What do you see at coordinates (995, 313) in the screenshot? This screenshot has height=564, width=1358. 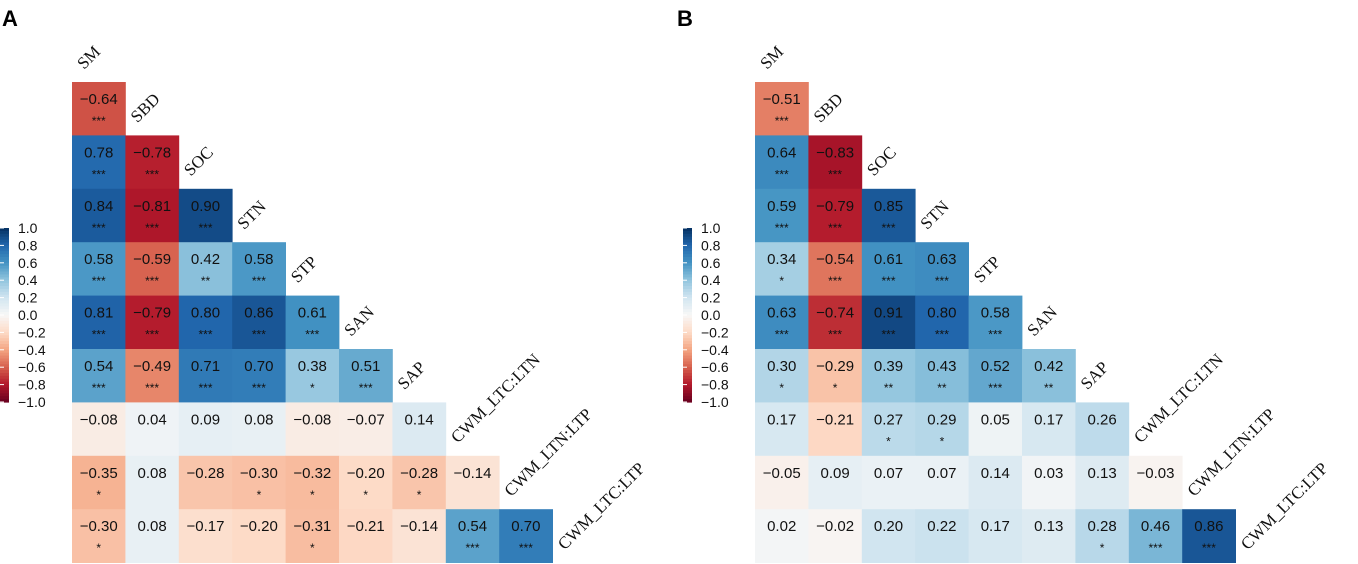 I see `cell-value: 0.58` at bounding box center [995, 313].